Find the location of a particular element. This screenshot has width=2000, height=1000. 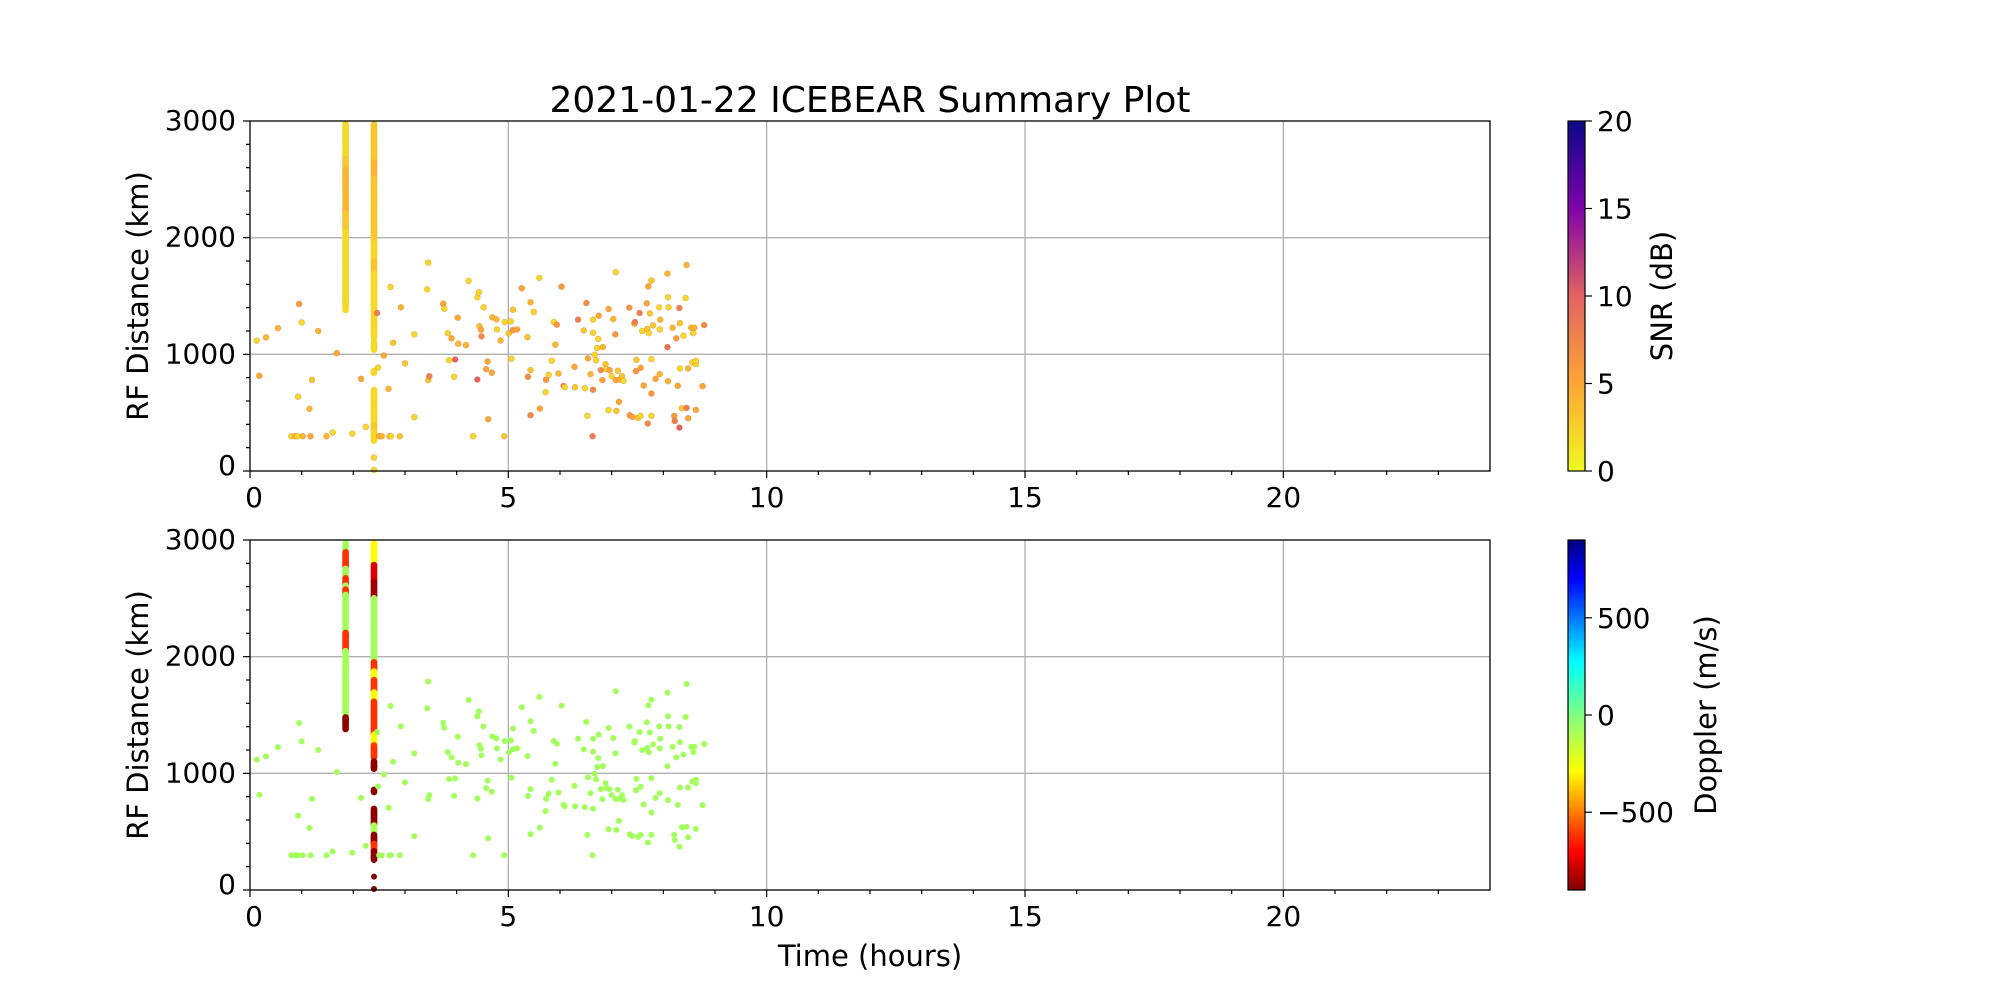

y-tick-label: 3000 is located at coordinates (200, 539).